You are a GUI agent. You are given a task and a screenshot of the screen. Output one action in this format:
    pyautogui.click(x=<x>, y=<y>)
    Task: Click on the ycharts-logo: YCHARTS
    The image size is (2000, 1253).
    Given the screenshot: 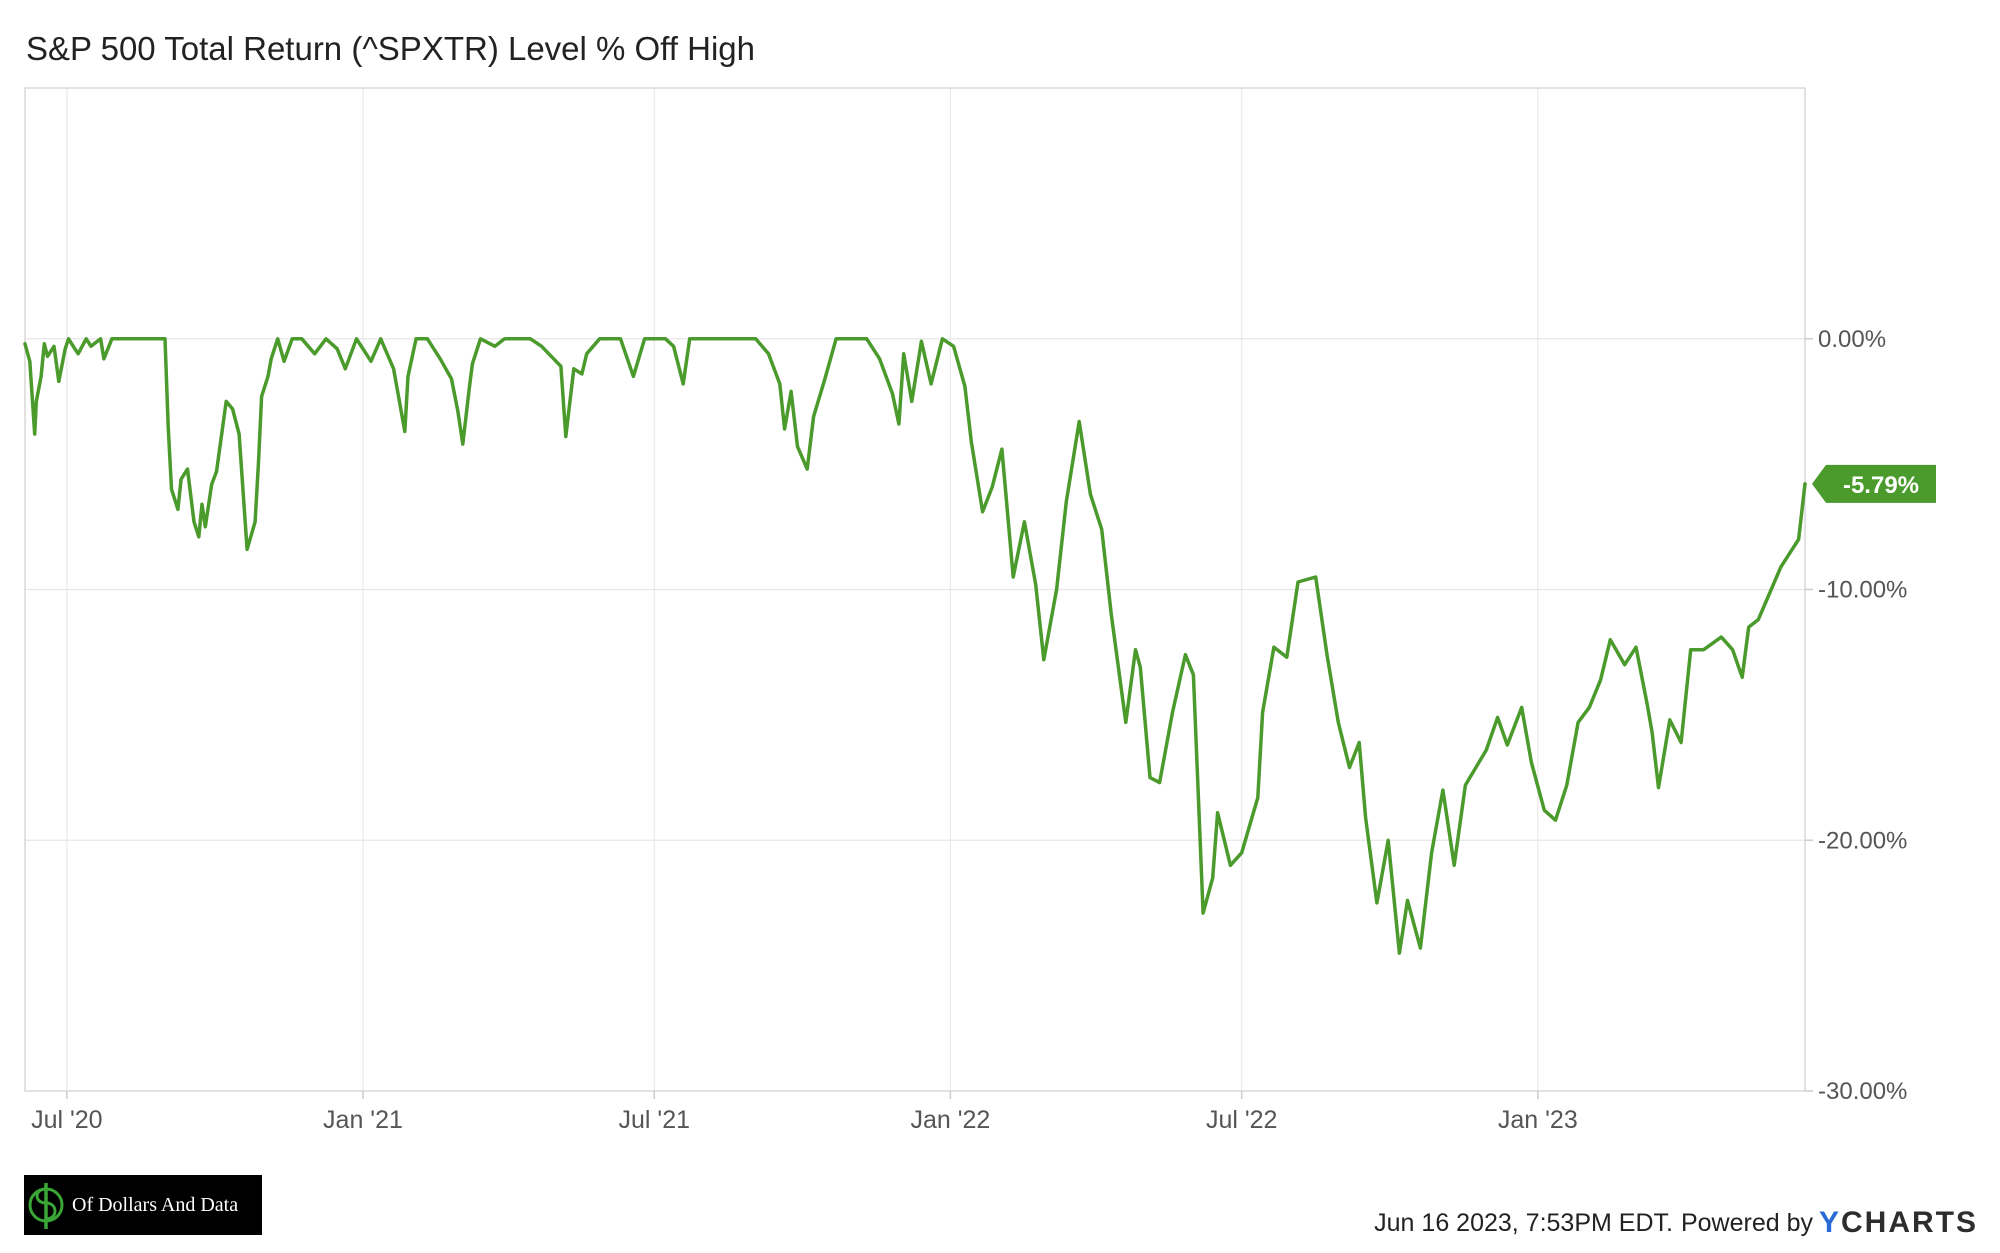 What is the action you would take?
    pyautogui.click(x=1898, y=1223)
    